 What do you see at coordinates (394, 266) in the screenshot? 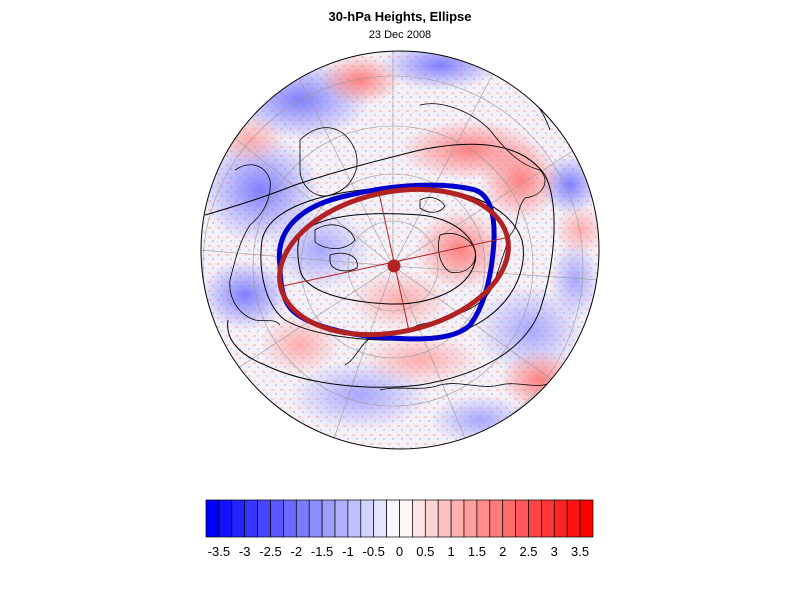
I see `ellipse-center-marker` at bounding box center [394, 266].